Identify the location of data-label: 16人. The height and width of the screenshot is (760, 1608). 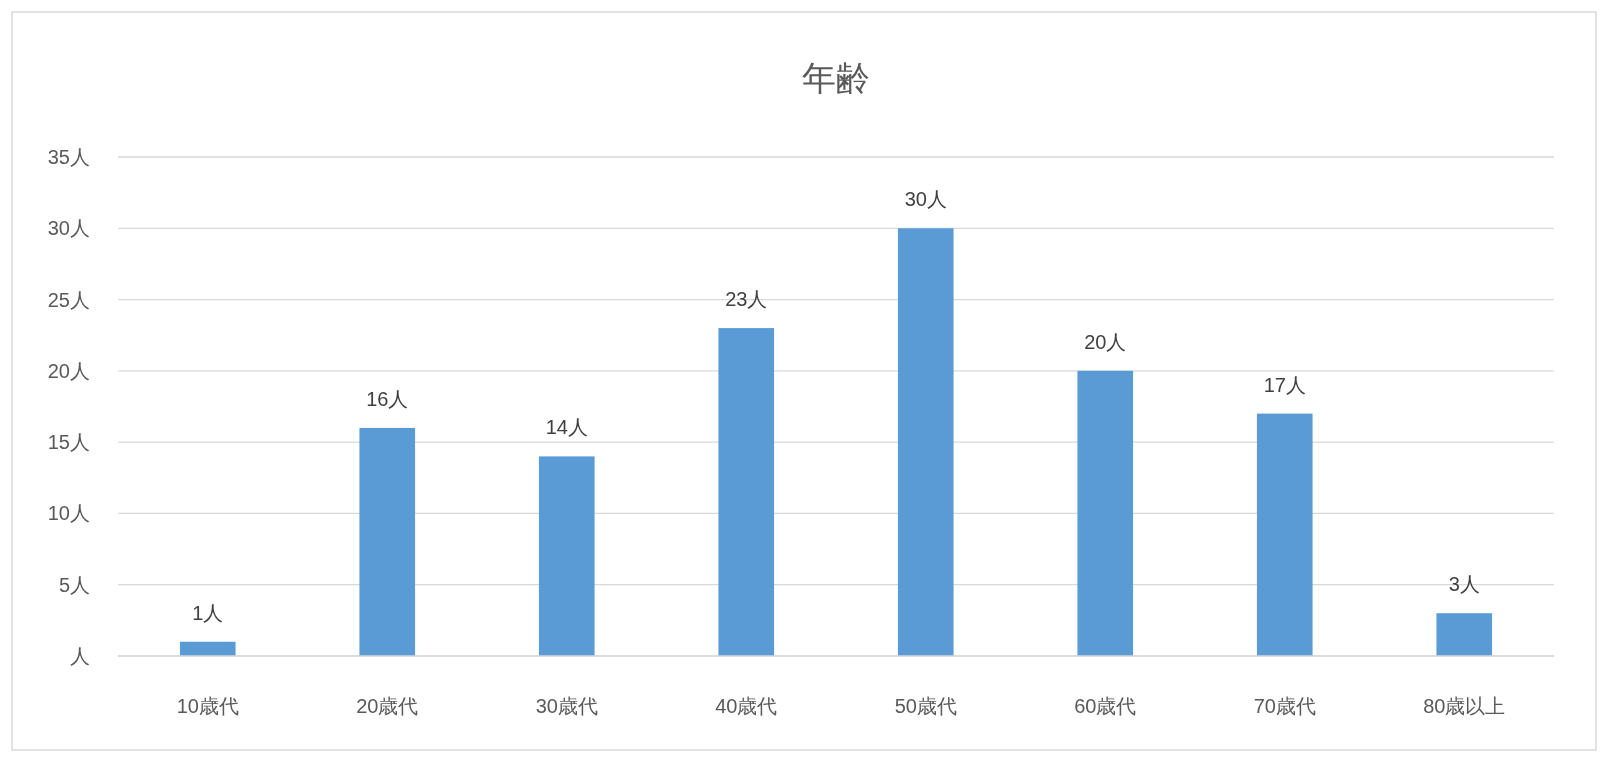
(387, 398).